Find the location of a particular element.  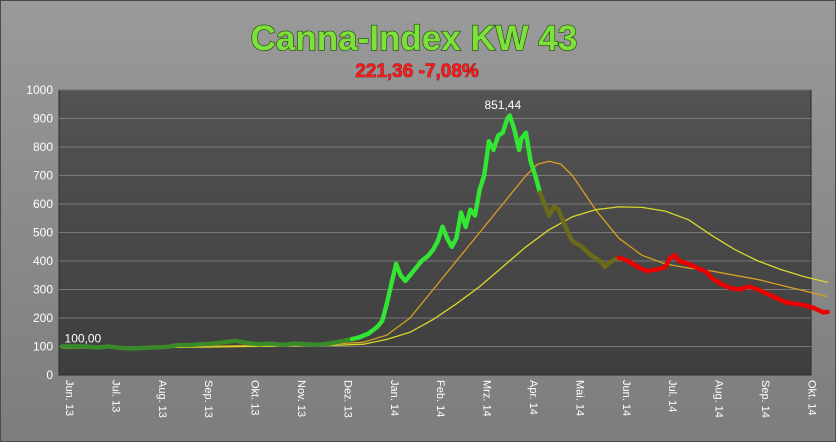

chart-subtitle: 221,36 -7,08% is located at coordinates (417, 71).